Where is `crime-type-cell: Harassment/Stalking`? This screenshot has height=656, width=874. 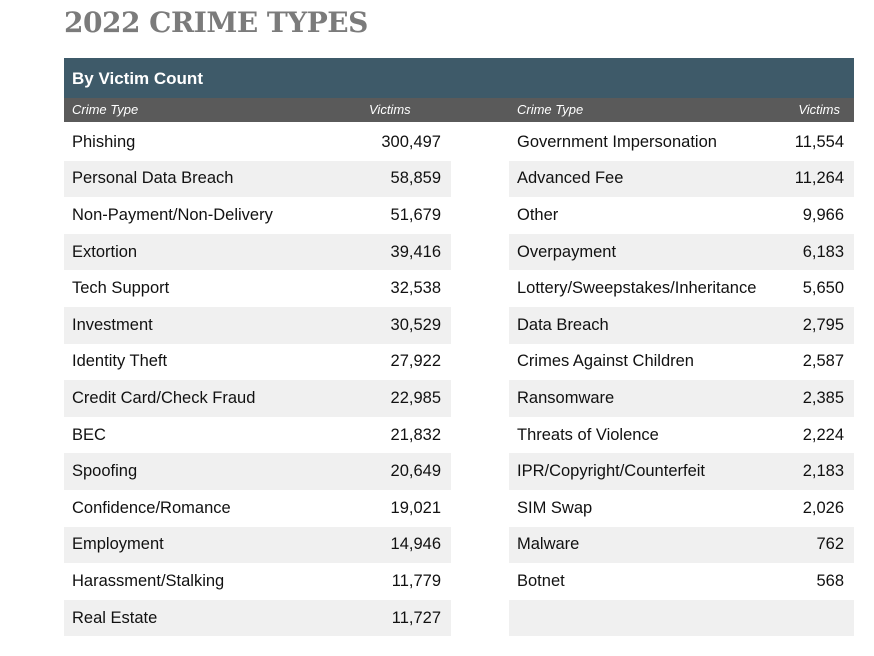
crime-type-cell: Harassment/Stalking is located at coordinates (148, 580).